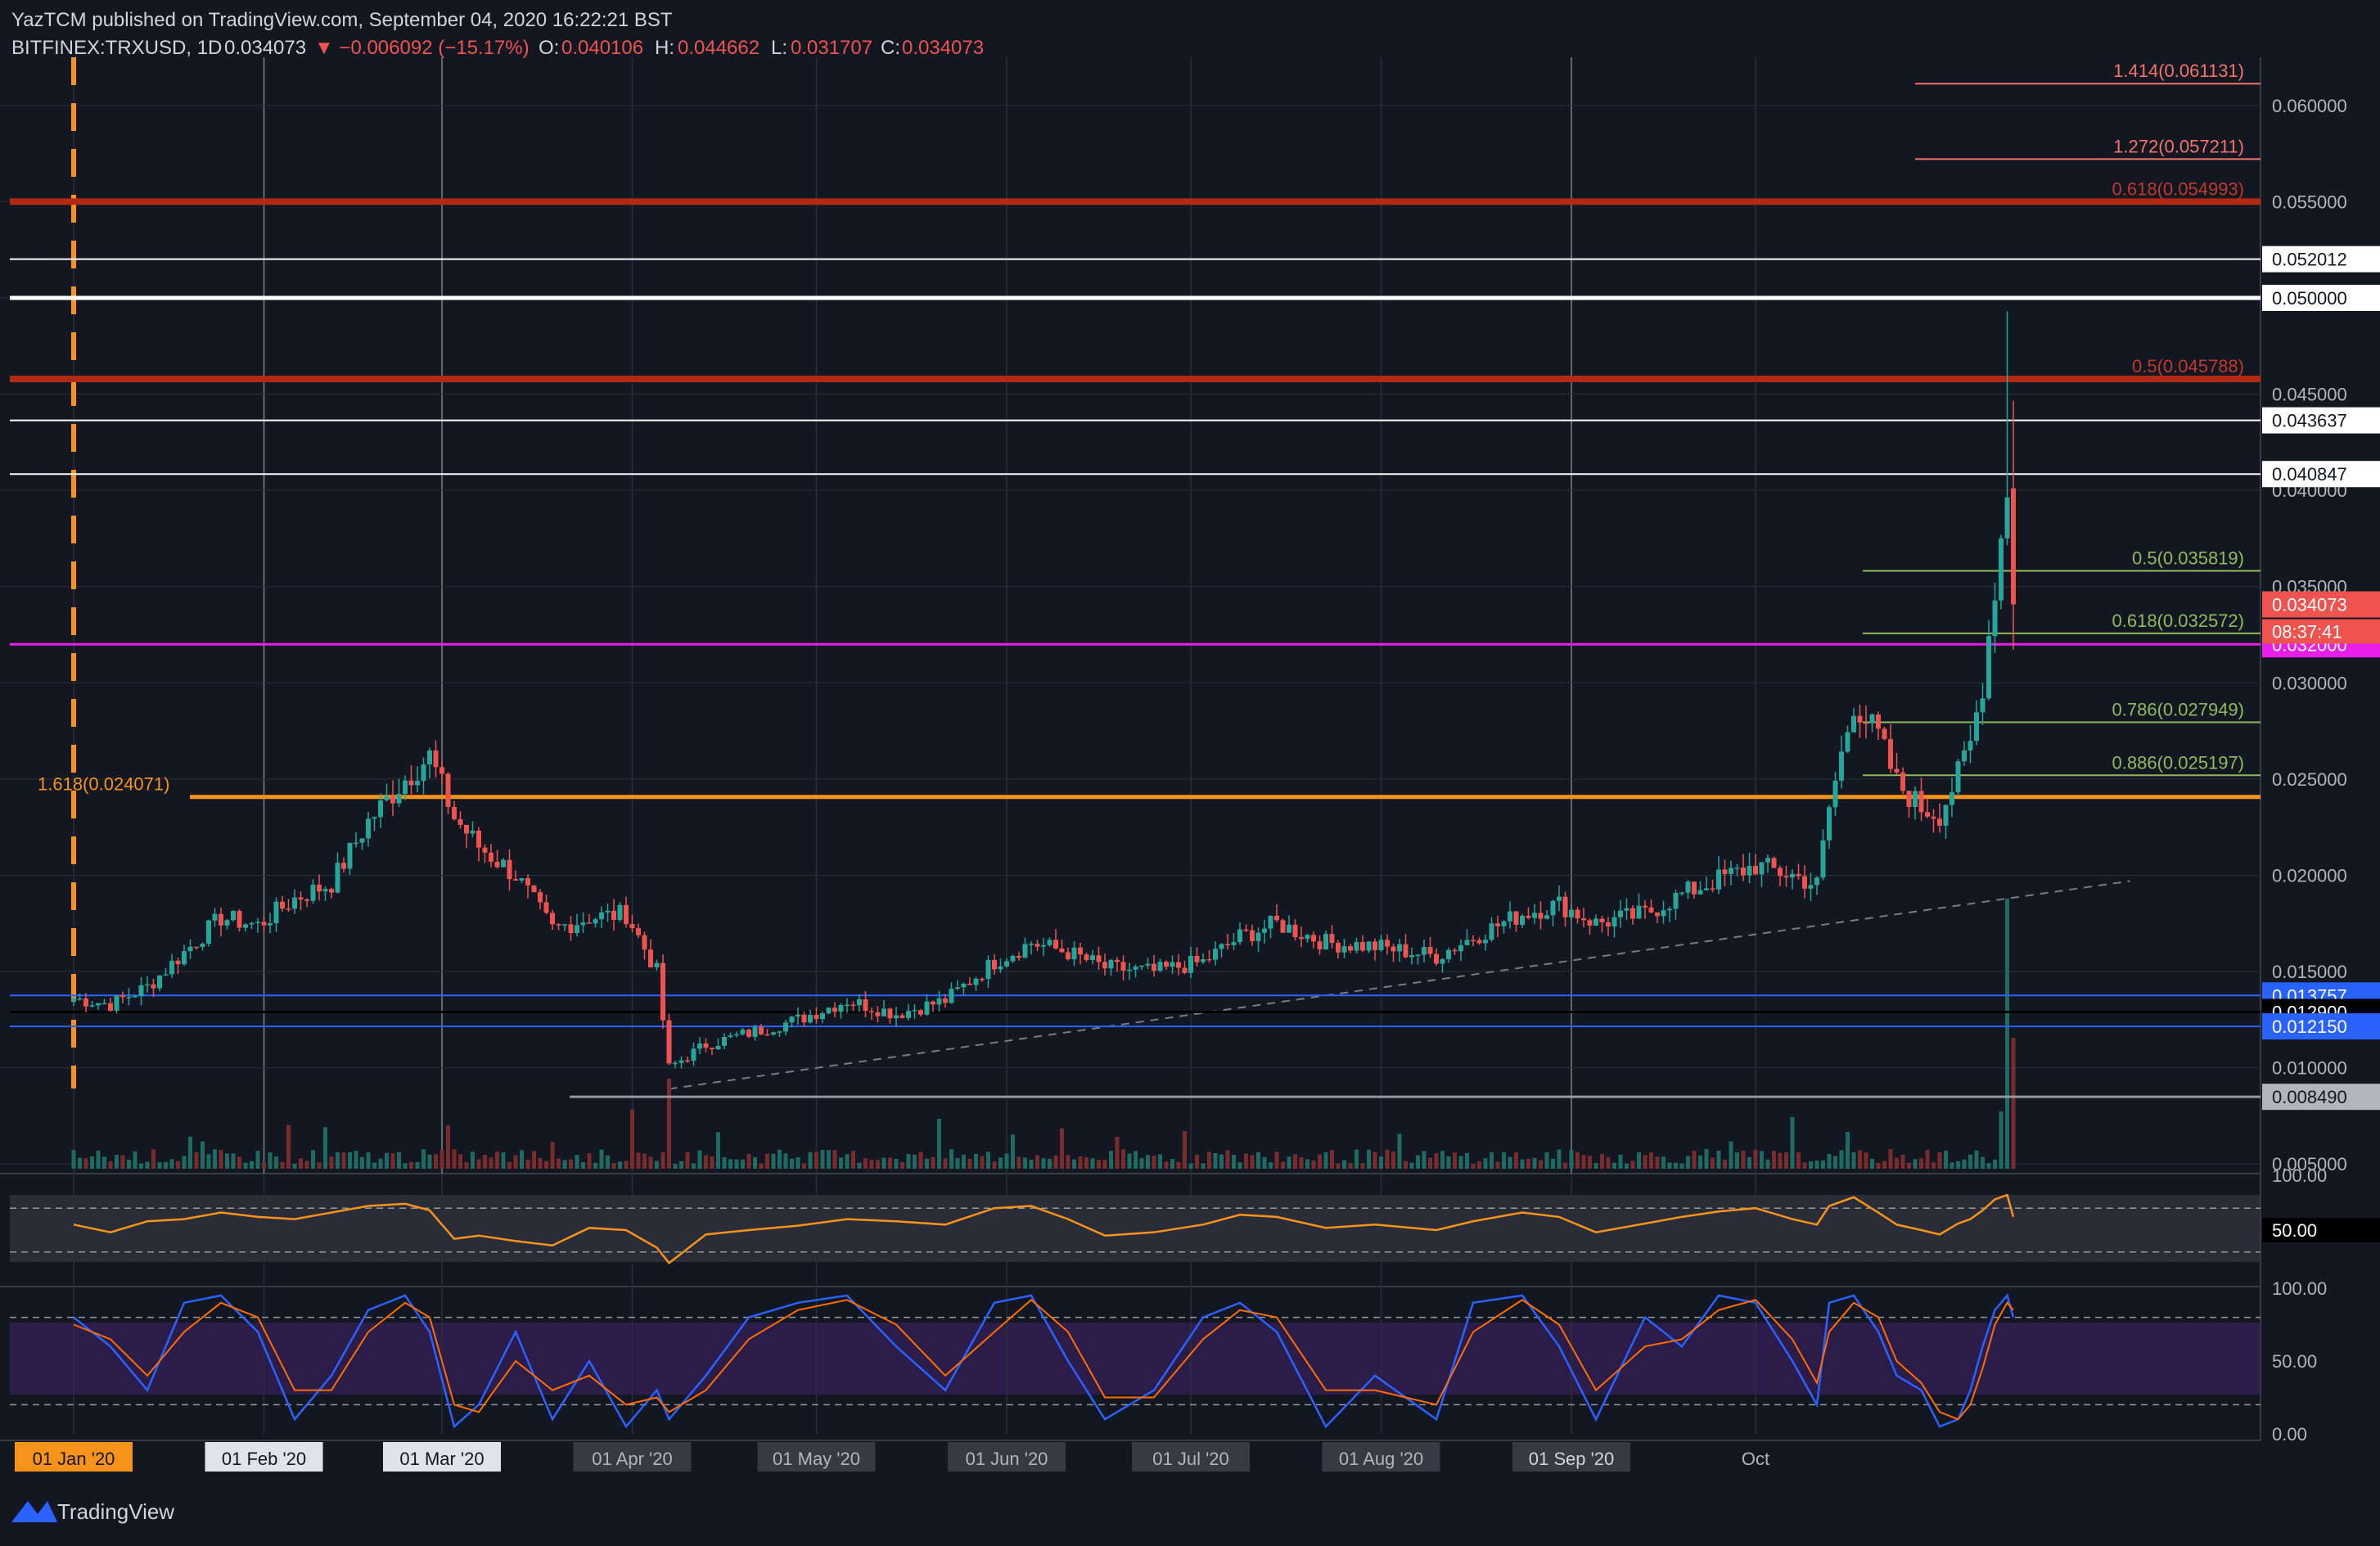  Describe the element at coordinates (92, 1511) in the screenshot. I see `tradingview-logo: TradingView` at that location.